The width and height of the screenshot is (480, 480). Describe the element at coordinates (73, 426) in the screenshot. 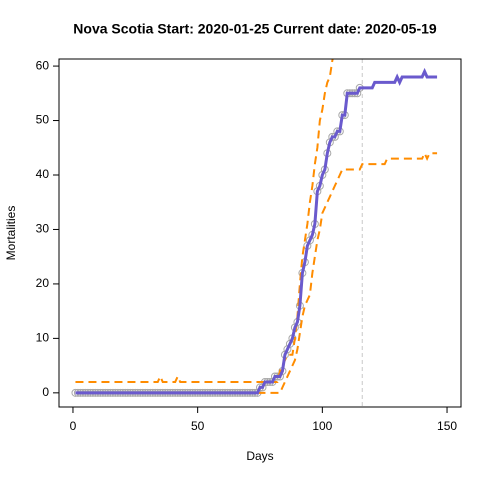

I see `x-tick-label: 0` at that location.